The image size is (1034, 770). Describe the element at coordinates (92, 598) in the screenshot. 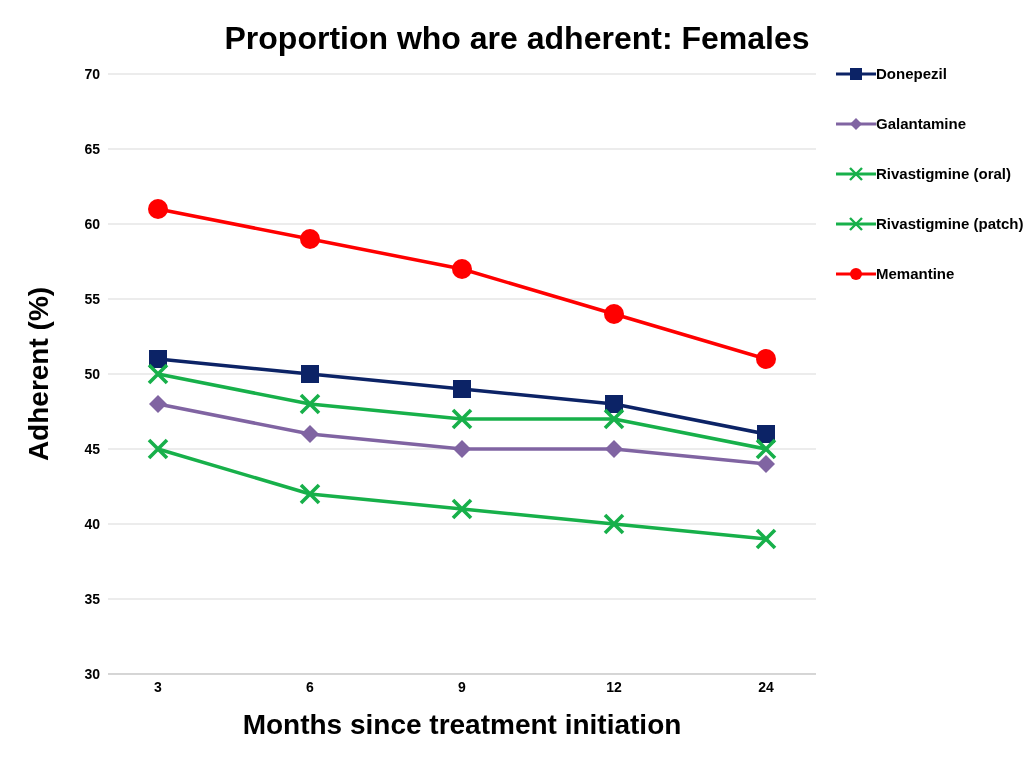

I see `y-tick-label: 35` at that location.